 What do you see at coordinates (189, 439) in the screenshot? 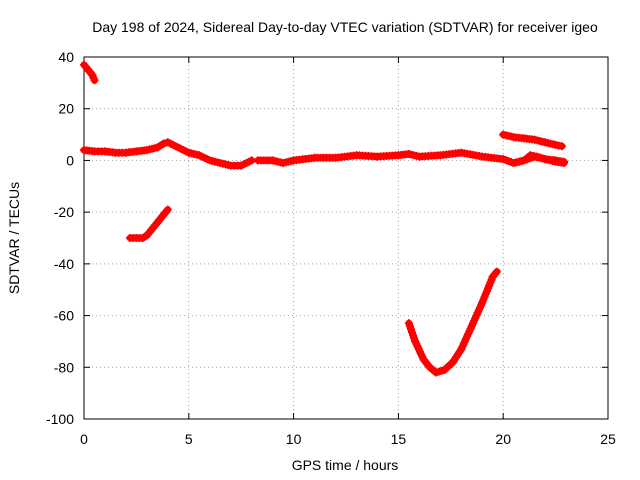
I see `x-tick-label: 5` at bounding box center [189, 439].